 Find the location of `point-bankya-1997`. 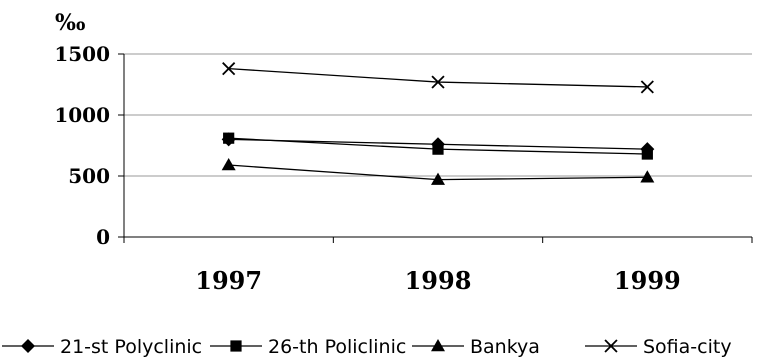

point-bankya-1997 is located at coordinates (228, 164).